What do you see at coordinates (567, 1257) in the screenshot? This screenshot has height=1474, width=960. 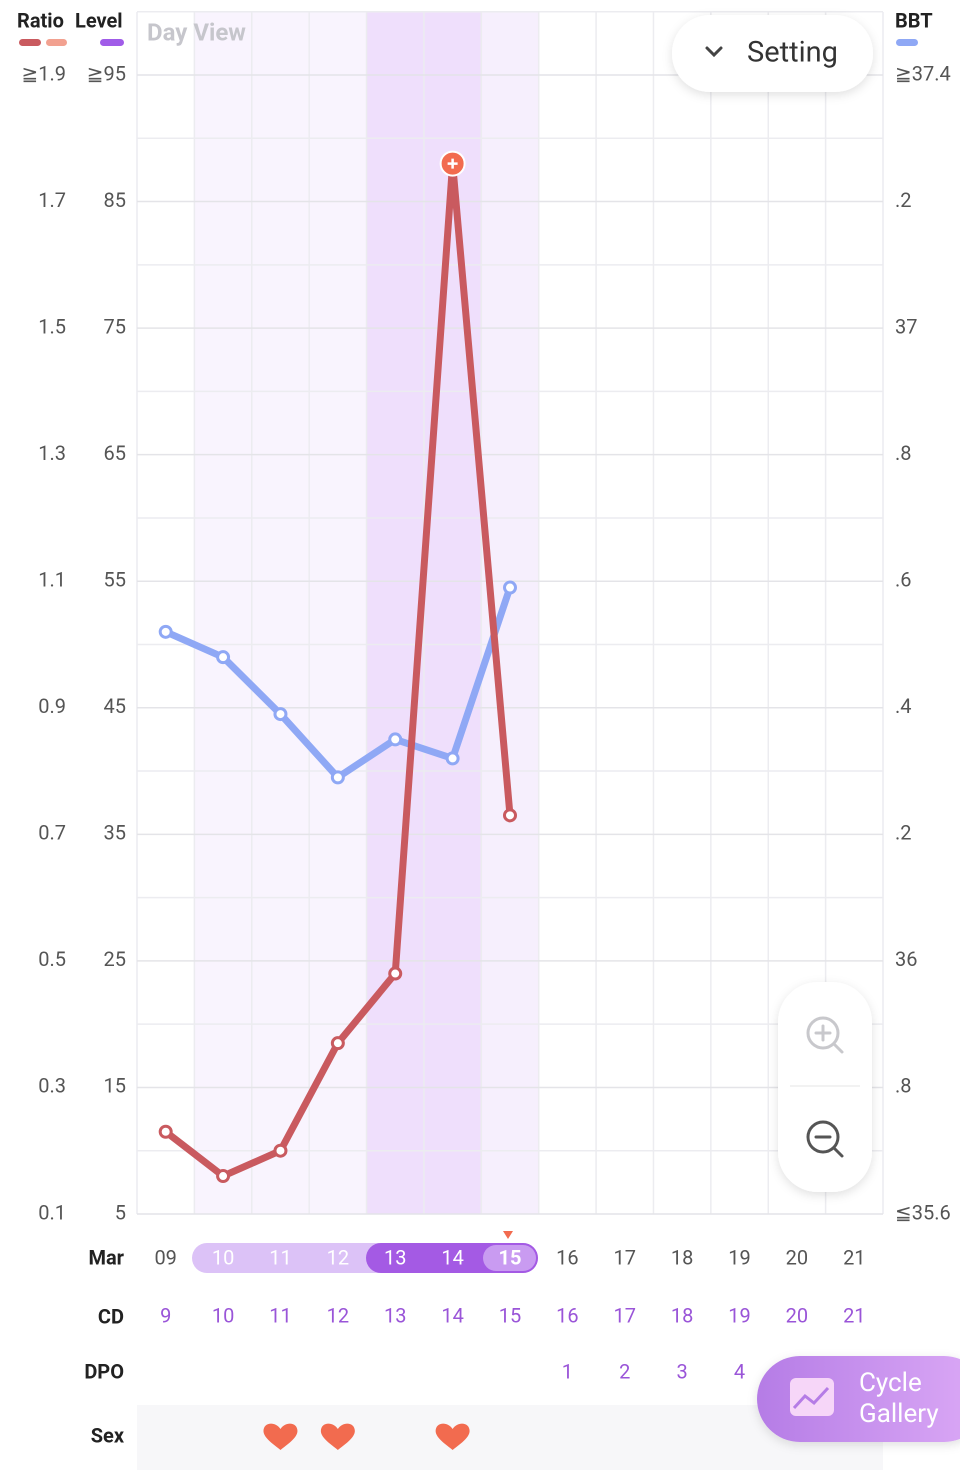 I see `x-tick-label: 16` at bounding box center [567, 1257].